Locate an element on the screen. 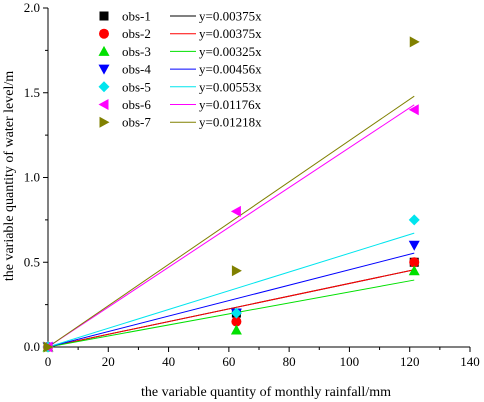 This screenshot has width=484, height=402. x-tick-label: 140 is located at coordinates (470, 361).